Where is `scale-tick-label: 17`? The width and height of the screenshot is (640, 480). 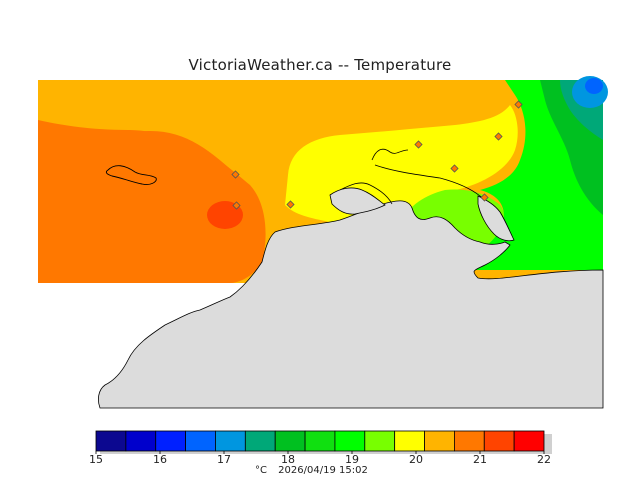
scale-tick-label: 17 is located at coordinates (224, 459).